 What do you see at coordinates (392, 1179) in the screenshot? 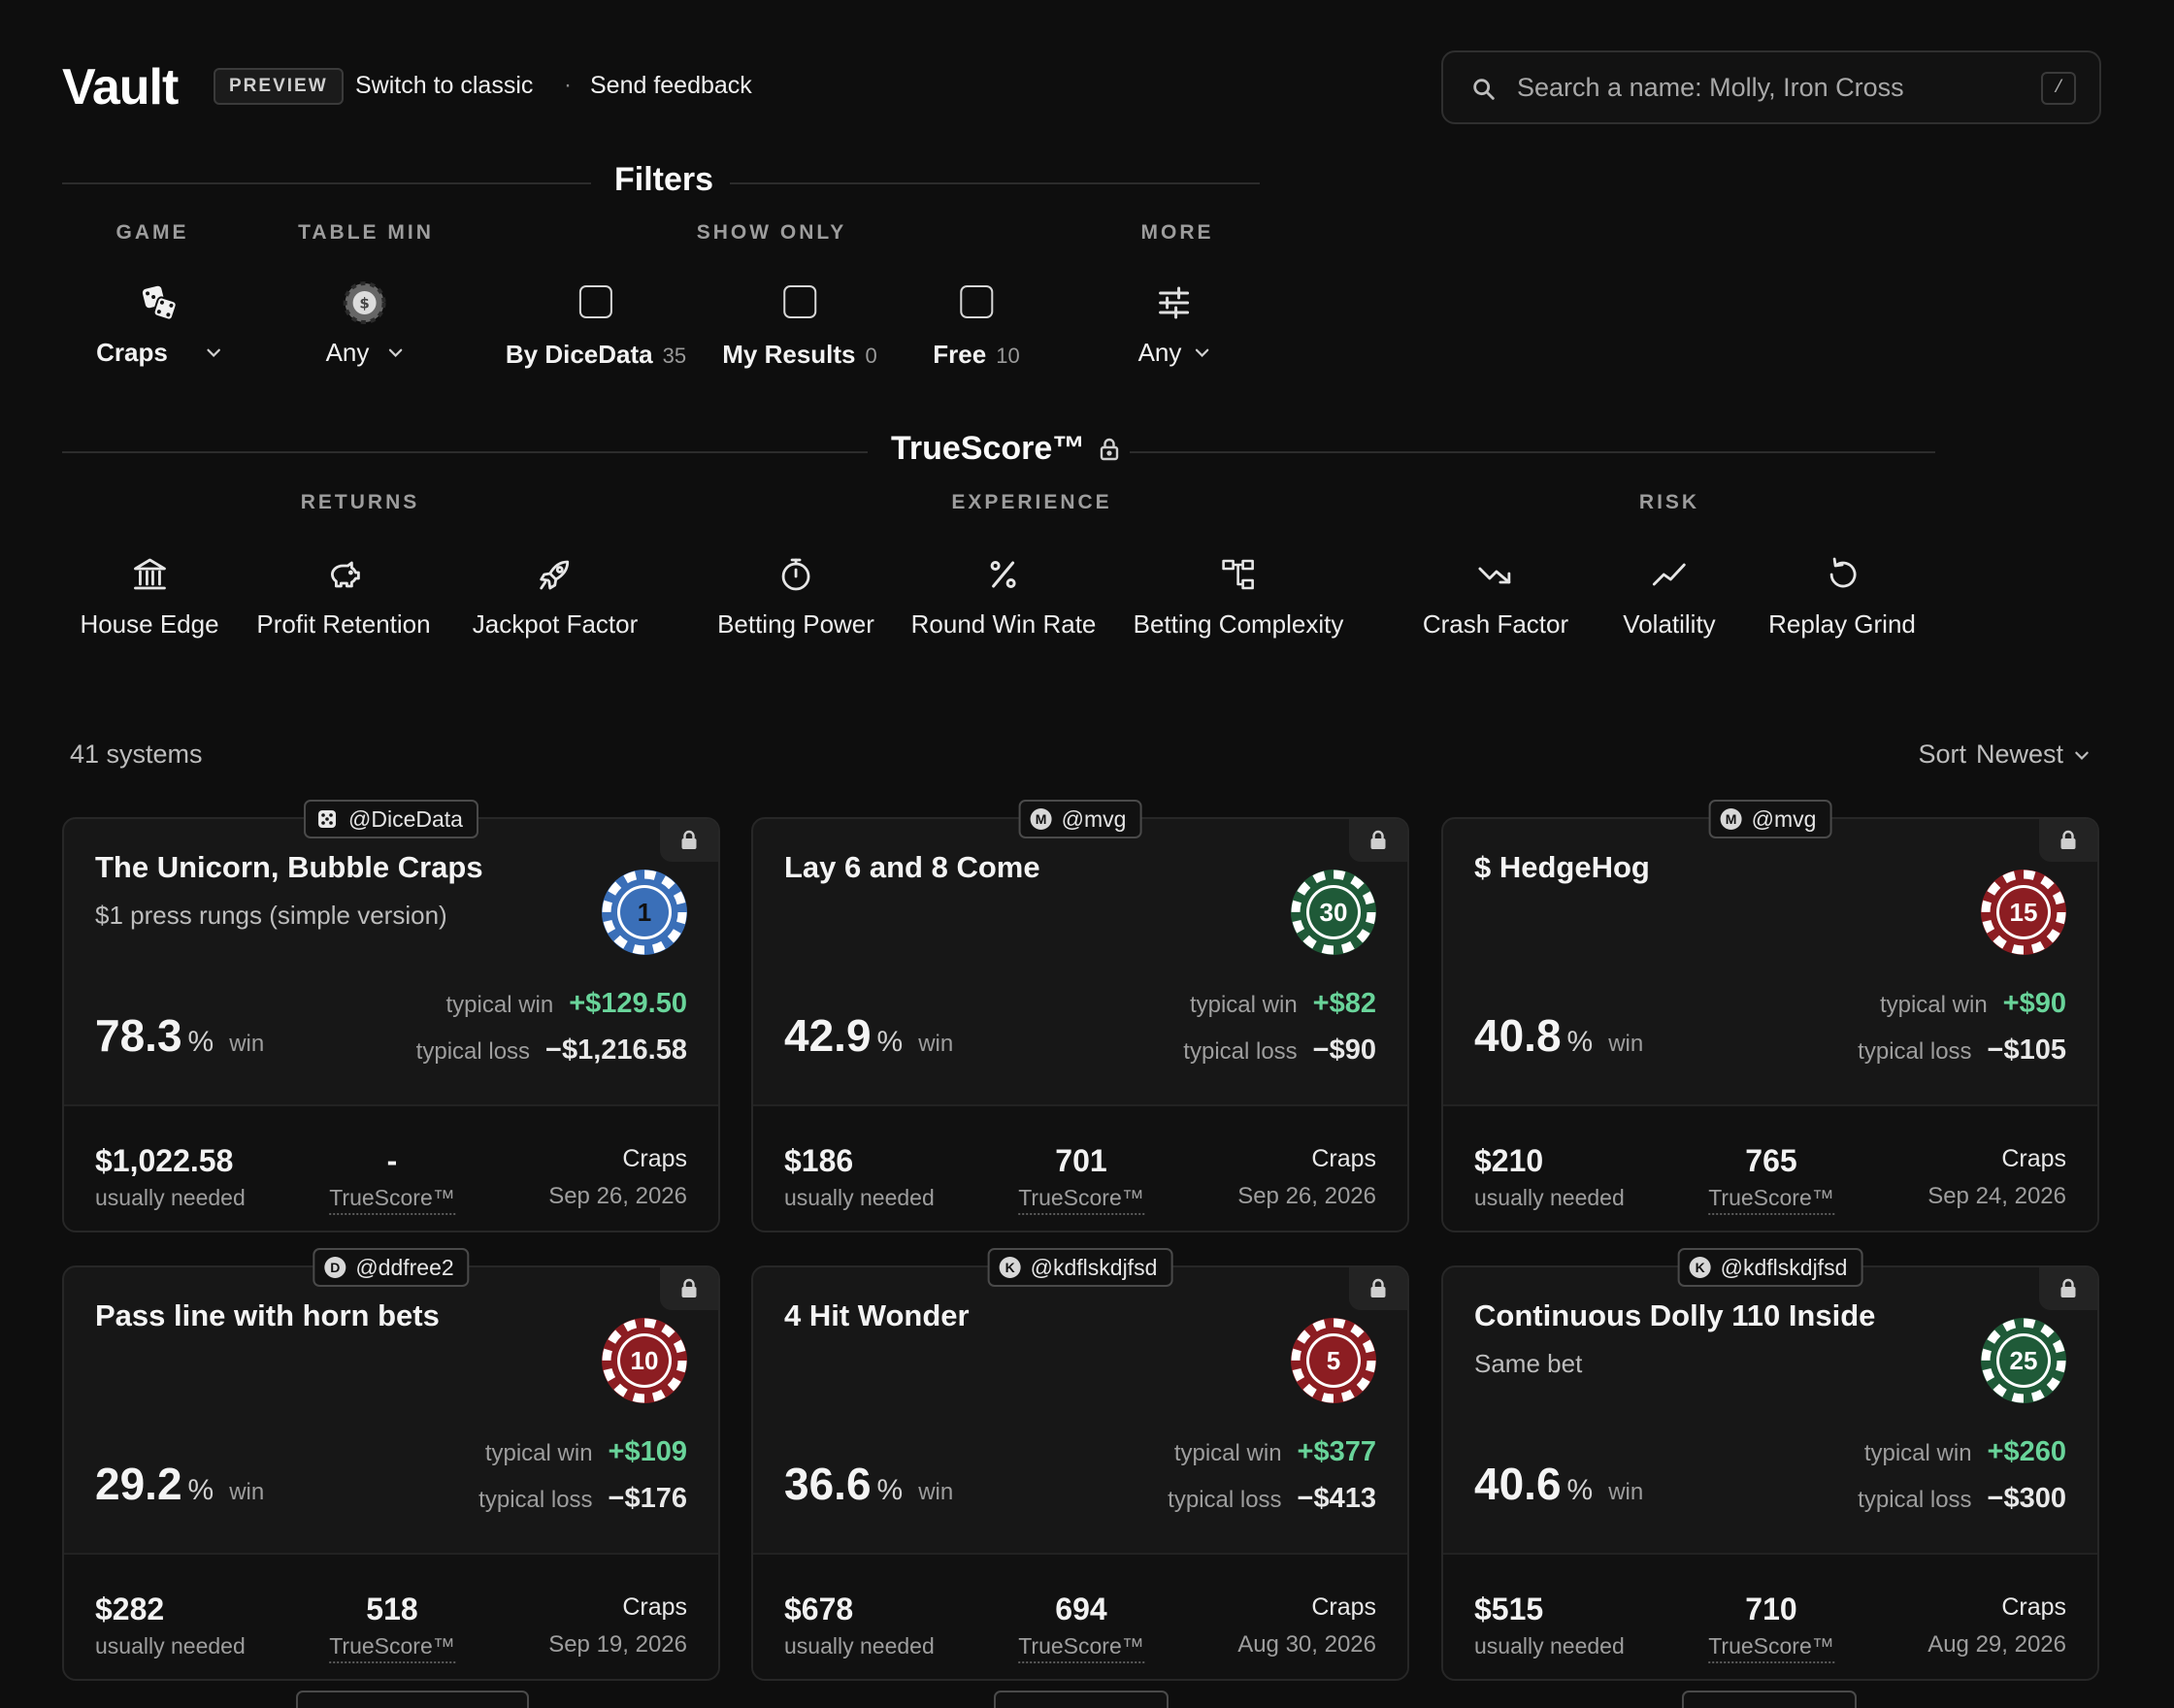
I see `truescore-stat: - TrueScore™` at bounding box center [392, 1179].